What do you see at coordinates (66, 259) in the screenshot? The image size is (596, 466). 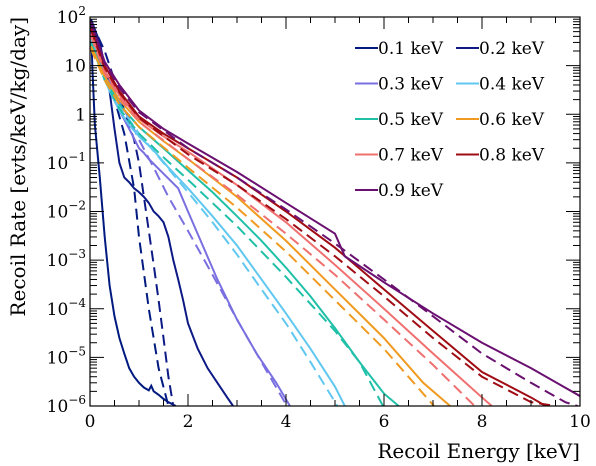 I see `y-tick-label: 10⁻³` at bounding box center [66, 259].